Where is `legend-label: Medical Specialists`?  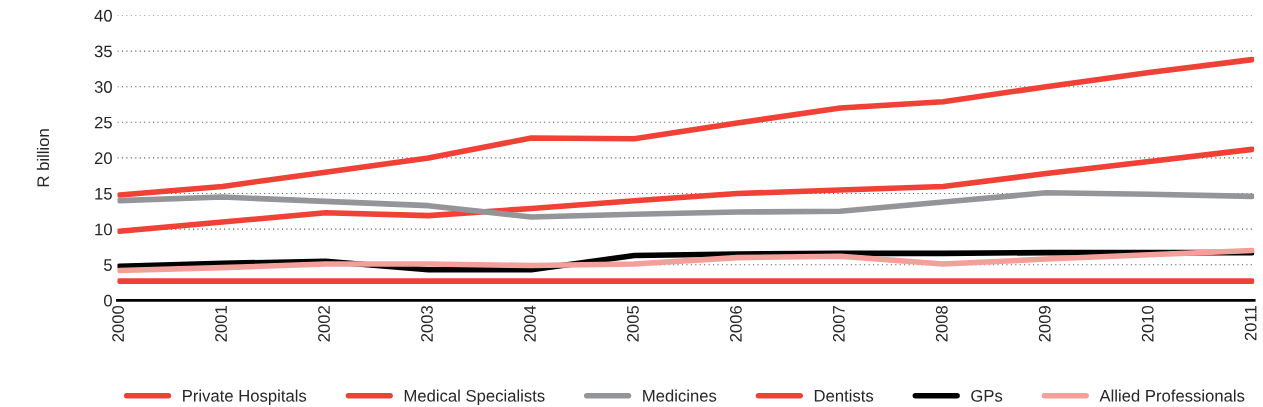
legend-label: Medical Specialists is located at coordinates (474, 397).